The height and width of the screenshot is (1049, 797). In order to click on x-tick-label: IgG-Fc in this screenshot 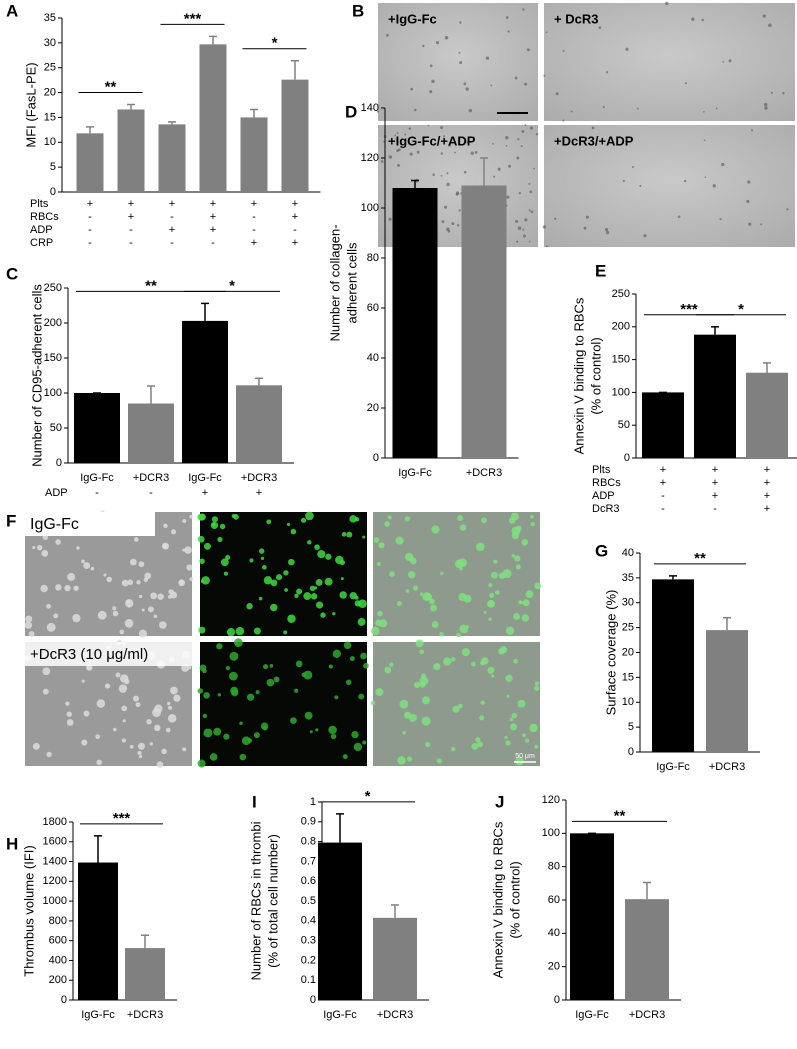, I will do `click(673, 767)`.